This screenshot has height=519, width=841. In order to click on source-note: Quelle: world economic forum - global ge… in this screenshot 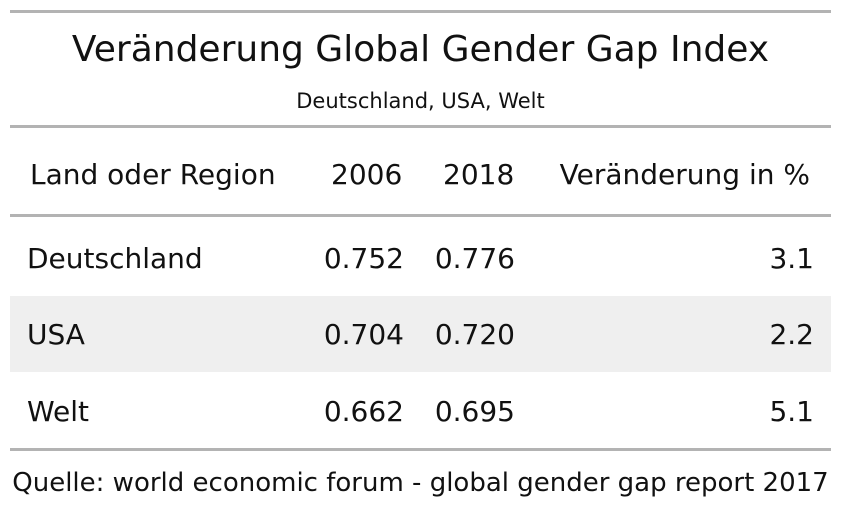, I will do `click(420, 483)`.